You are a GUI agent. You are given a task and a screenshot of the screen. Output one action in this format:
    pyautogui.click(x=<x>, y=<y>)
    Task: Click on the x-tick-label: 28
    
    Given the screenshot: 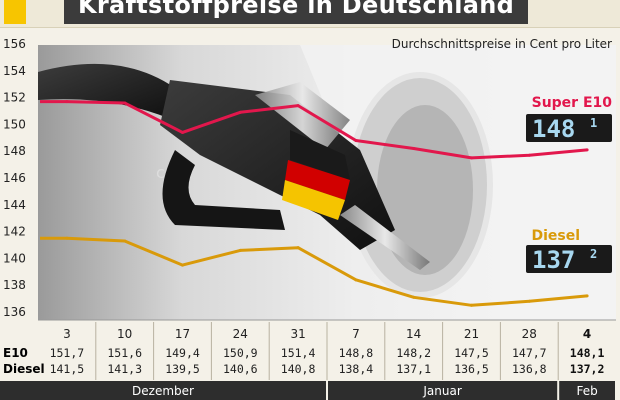 What is the action you would take?
    pyautogui.click(x=529, y=334)
    